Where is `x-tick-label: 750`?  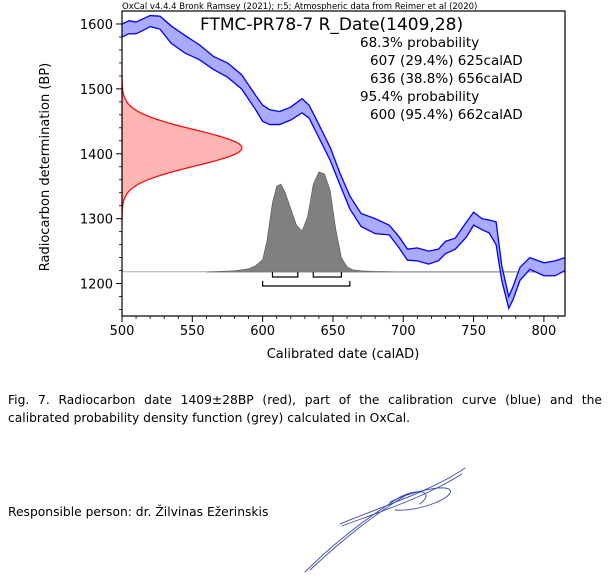 x-tick-label: 750 is located at coordinates (473, 331).